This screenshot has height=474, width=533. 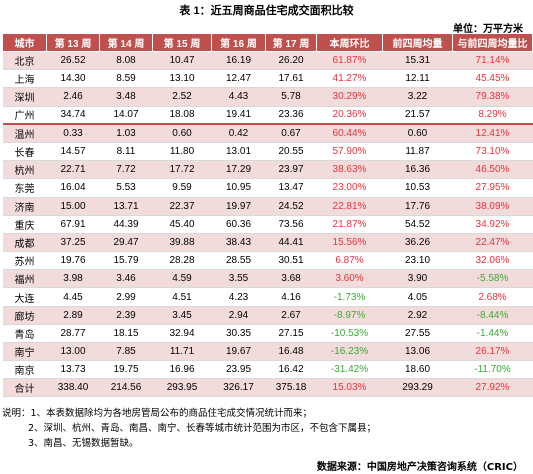 What do you see at coordinates (238, 133) in the screenshot?
I see `cell-week16: 0.42` at bounding box center [238, 133].